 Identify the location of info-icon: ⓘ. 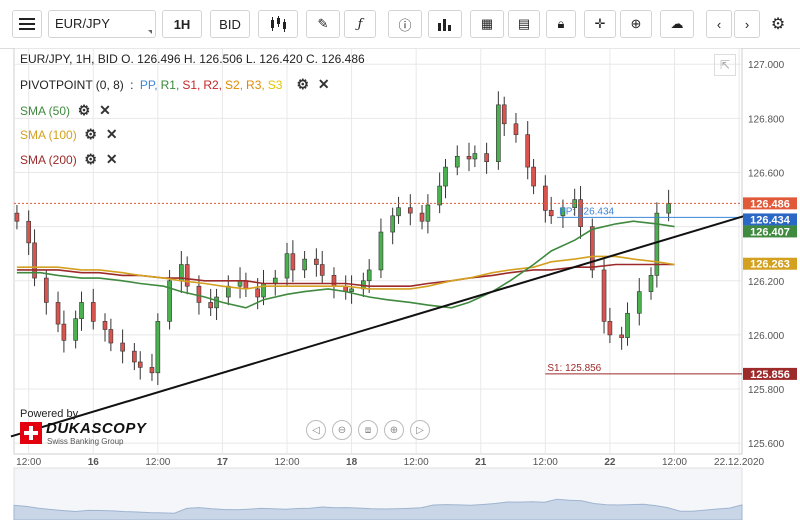
(405, 24).